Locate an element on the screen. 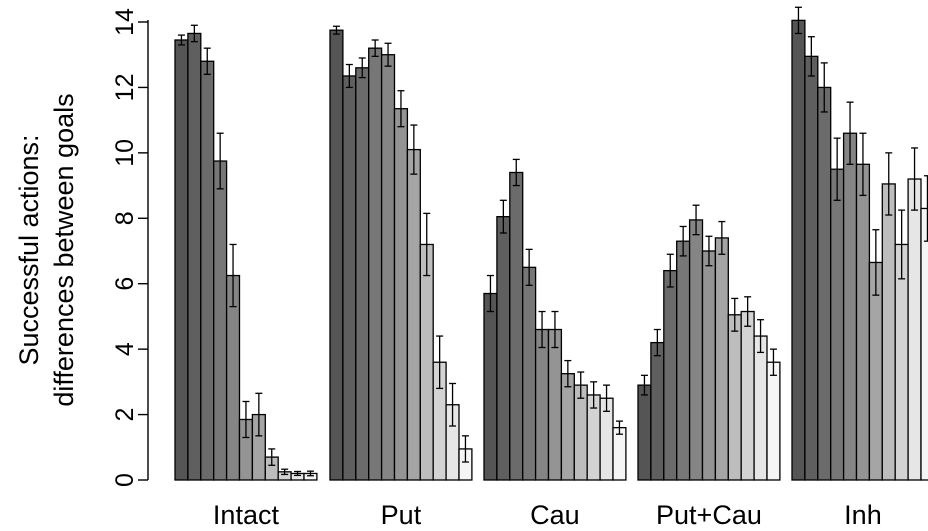 The image size is (928, 531). group-label: Put+Cau is located at coordinates (709, 515).